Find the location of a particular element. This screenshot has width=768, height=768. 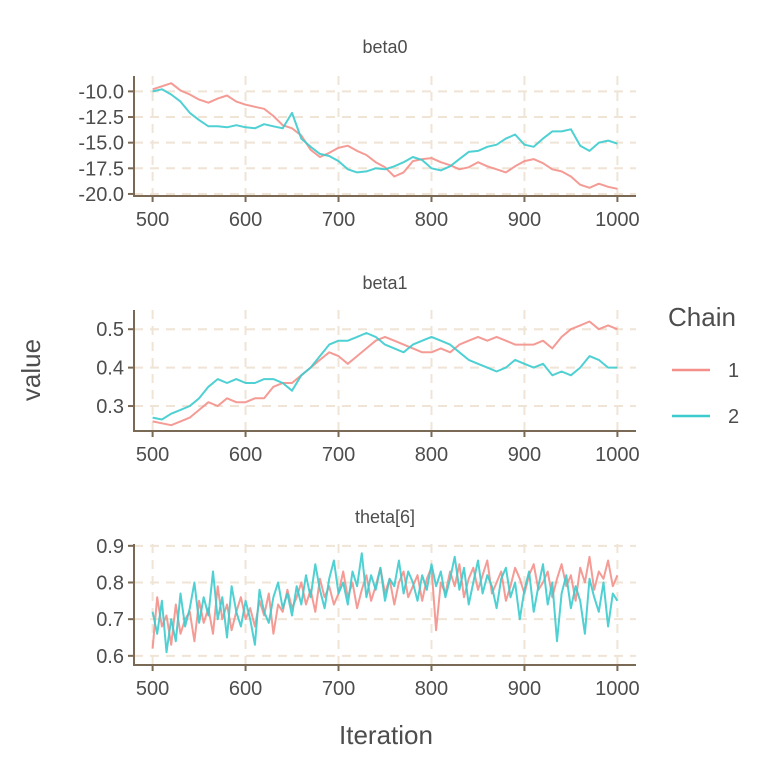

y-tick-label: -15.0 is located at coordinates (101, 144).